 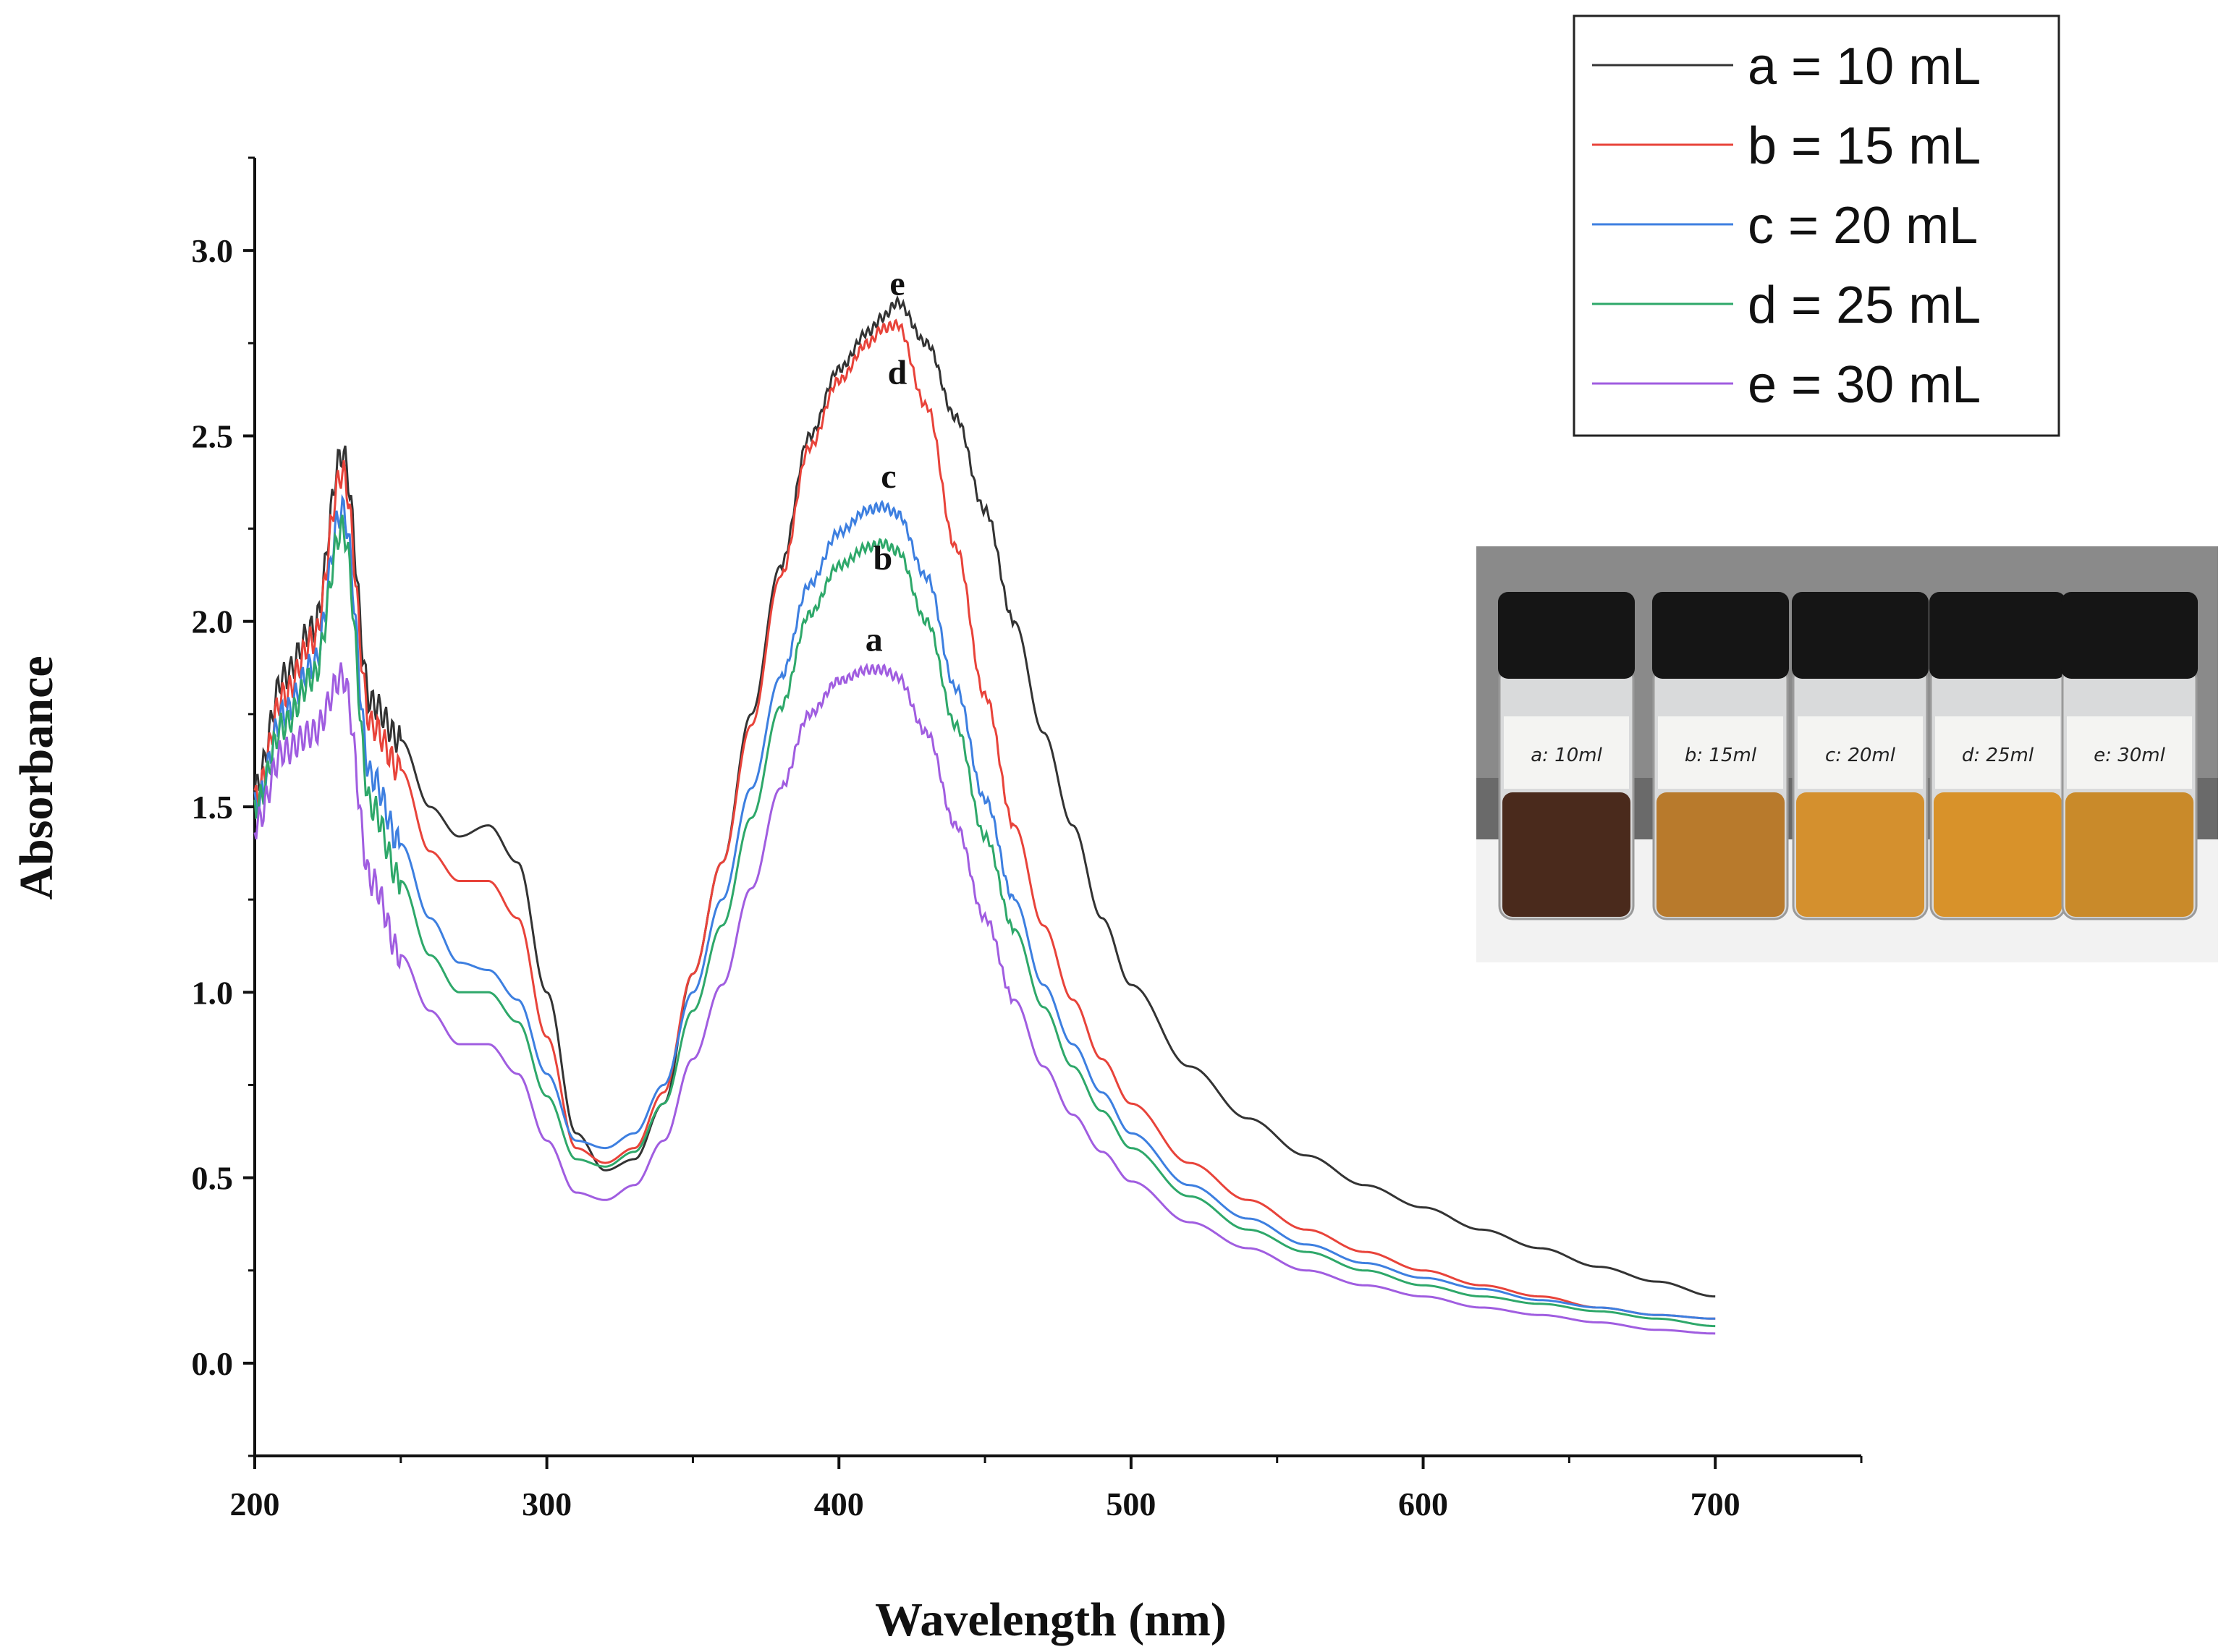 I want to click on vial: a: 10ml, so click(x=1567, y=756).